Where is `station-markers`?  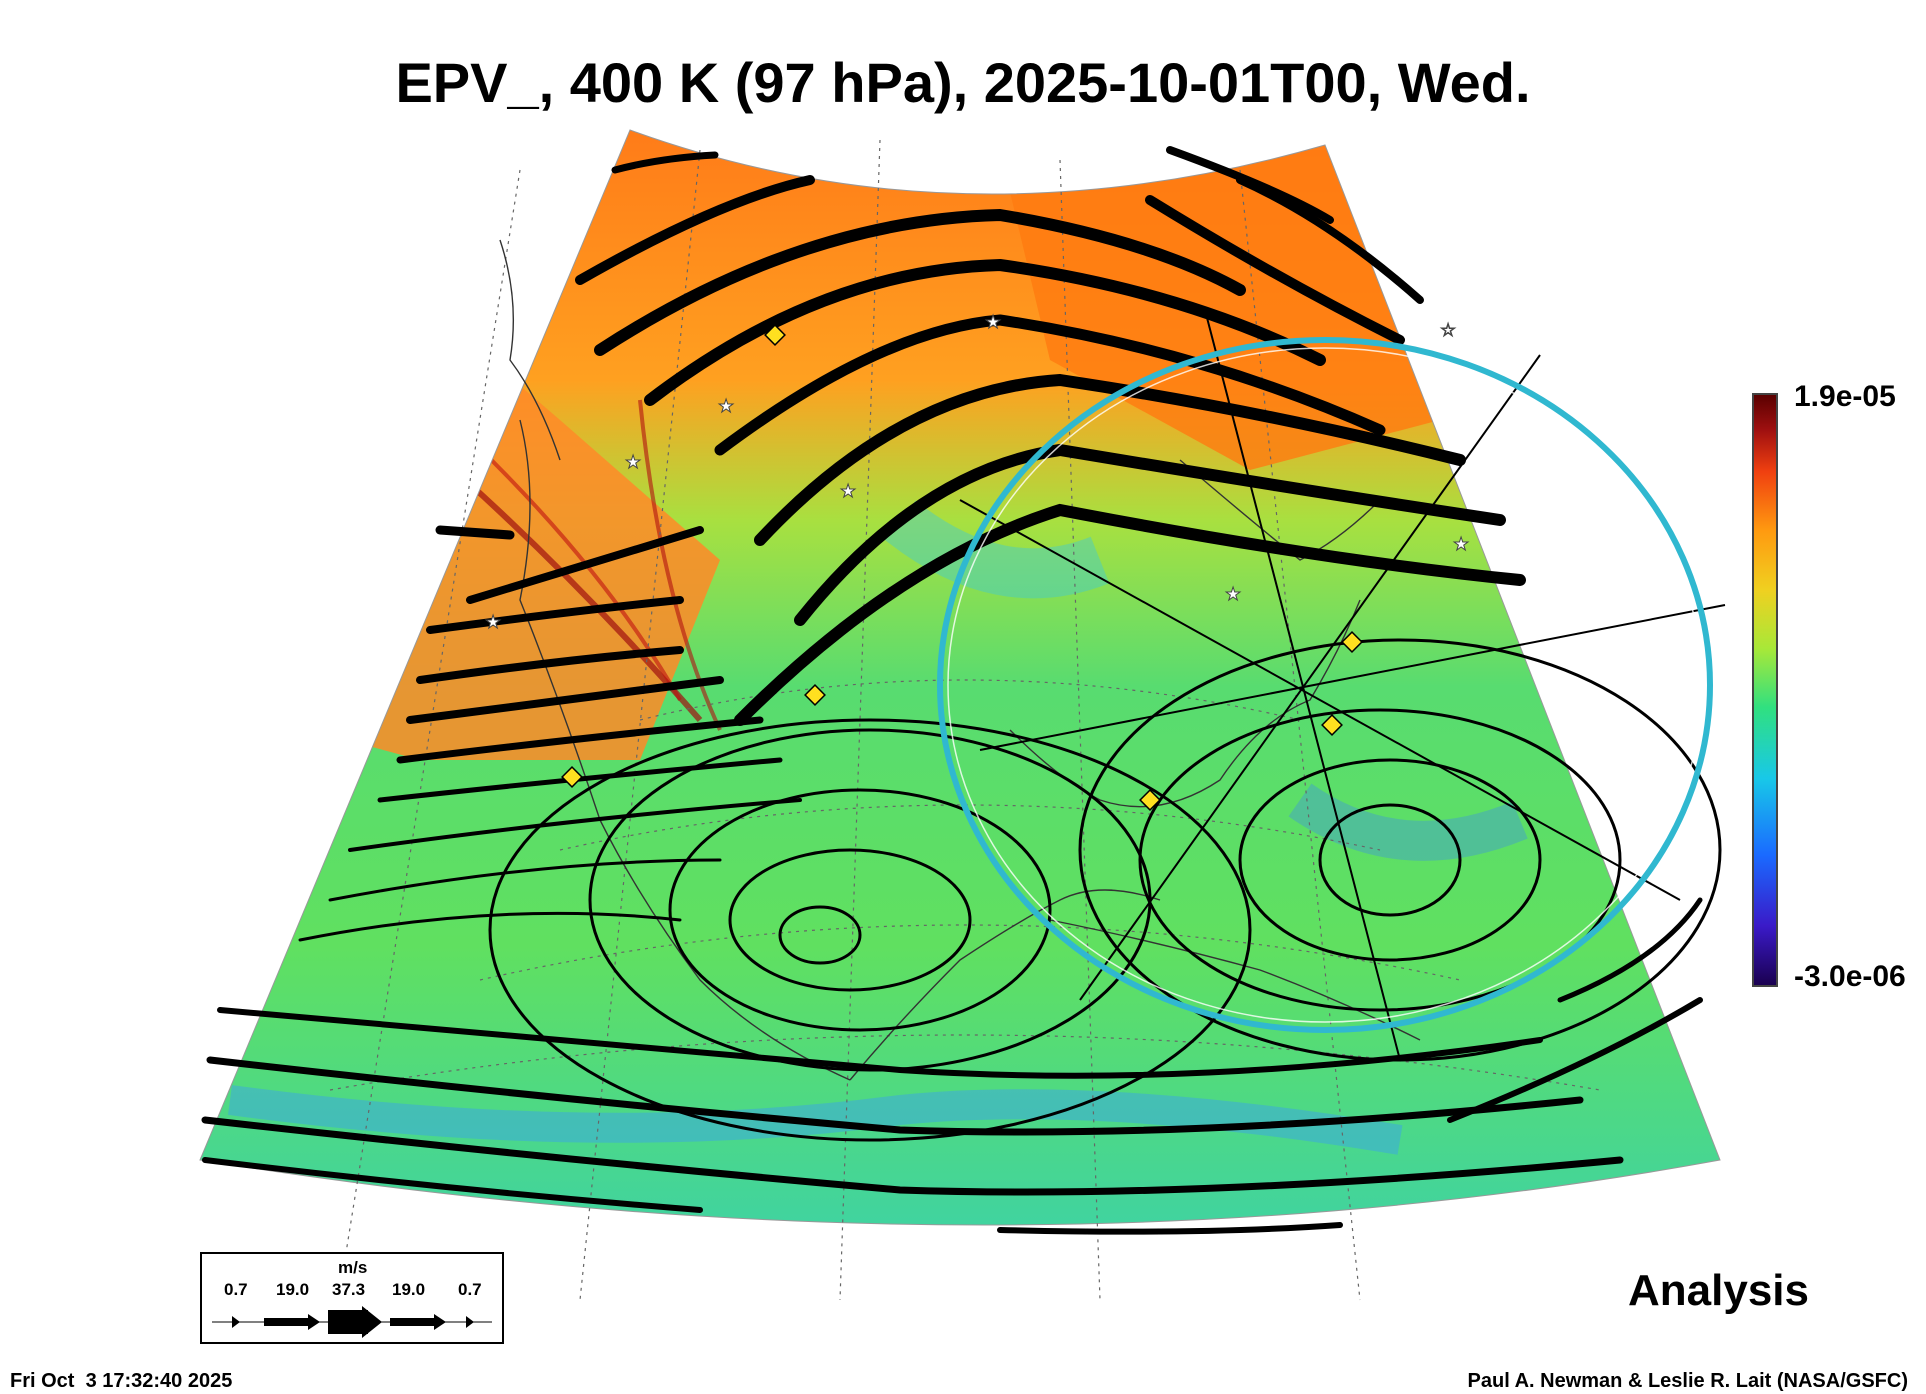 station-markers is located at coordinates (962, 567).